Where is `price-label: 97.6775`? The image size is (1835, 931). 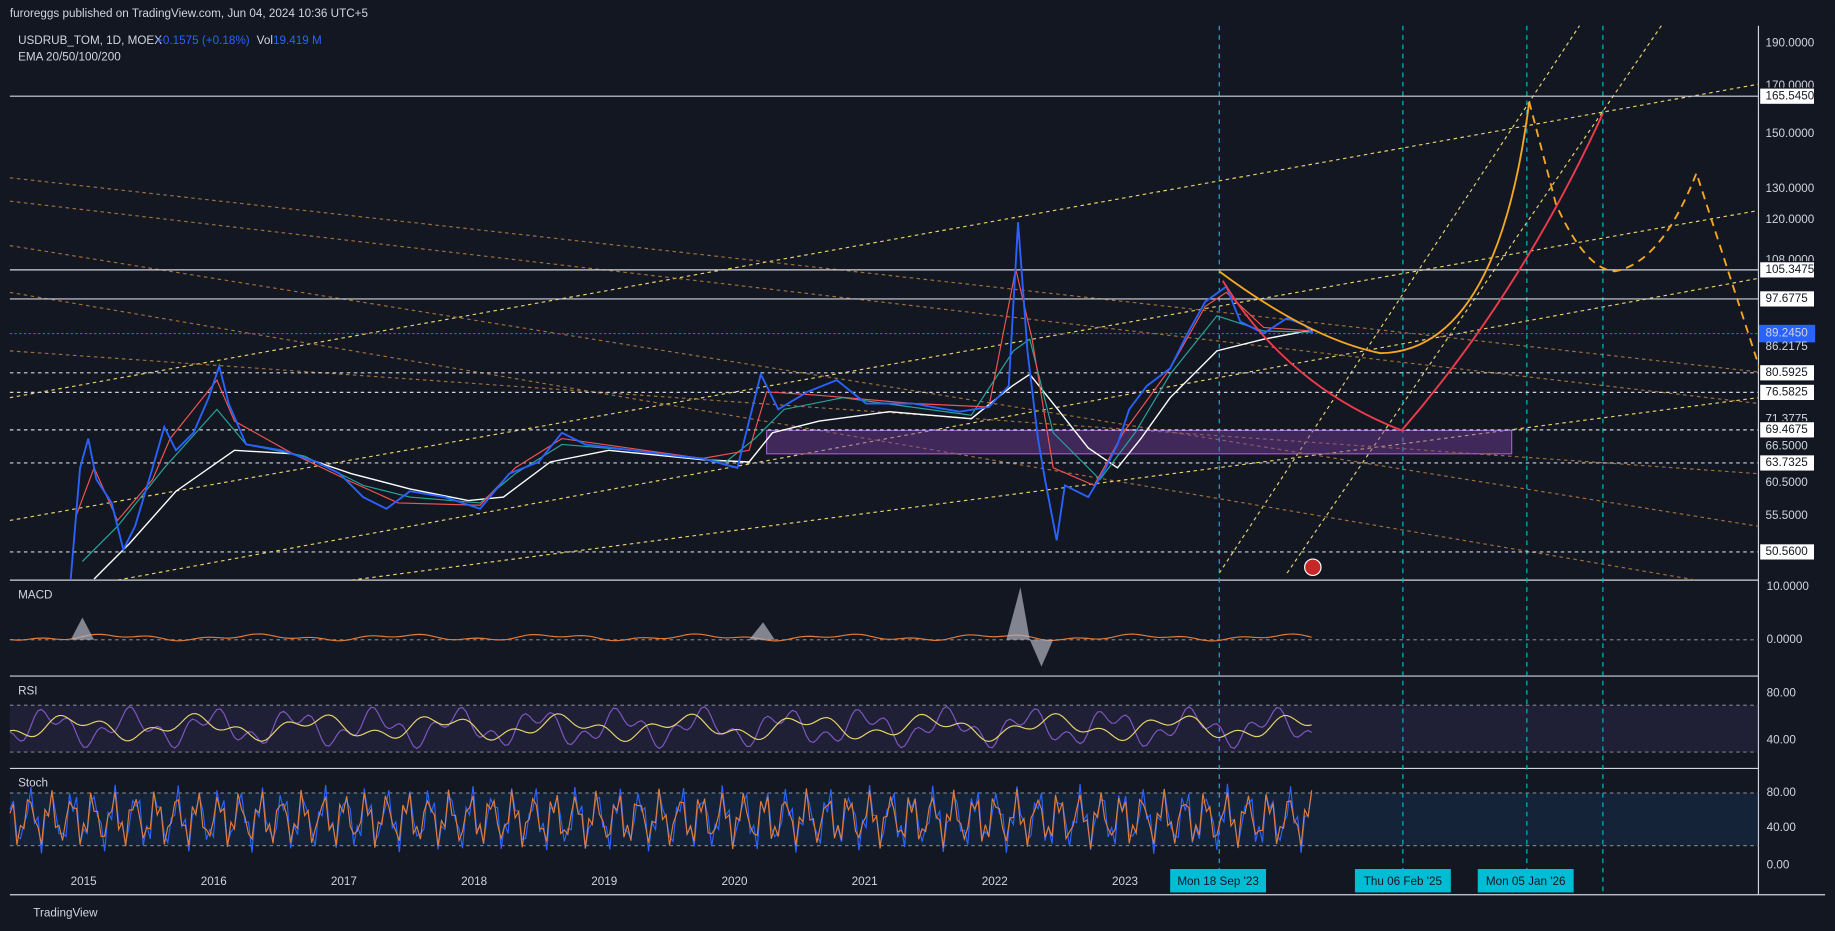
price-label: 97.6775 is located at coordinates (1786, 298).